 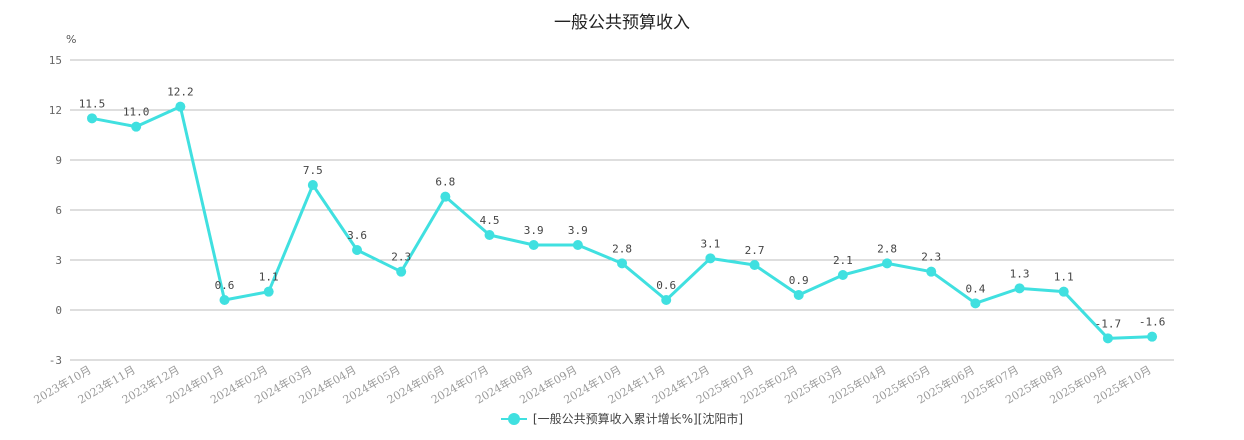 What do you see at coordinates (513, 419) in the screenshot?
I see `legend-marker-icon` at bounding box center [513, 419].